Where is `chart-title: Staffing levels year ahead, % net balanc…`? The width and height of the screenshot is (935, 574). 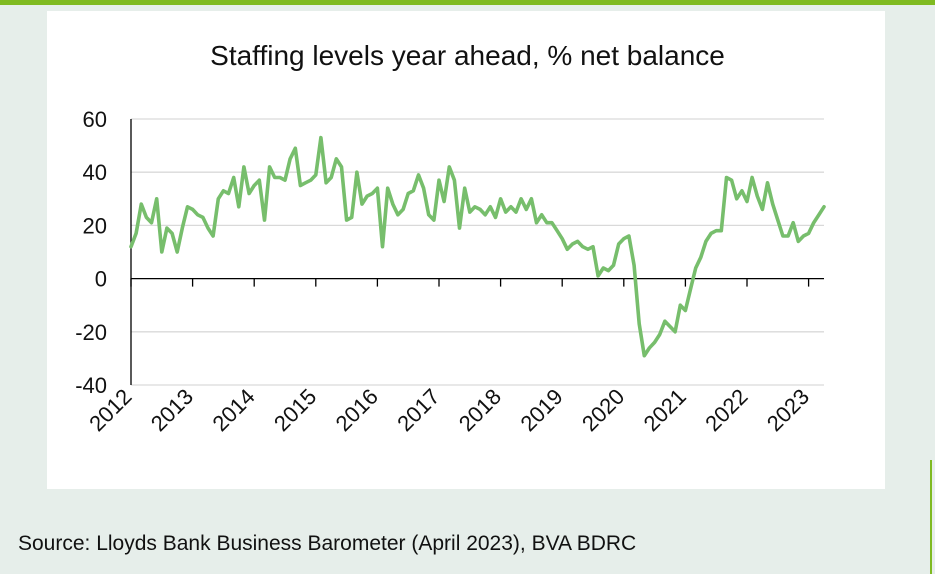 chart-title: Staffing levels year ahead, % net balanc… is located at coordinates (467, 55).